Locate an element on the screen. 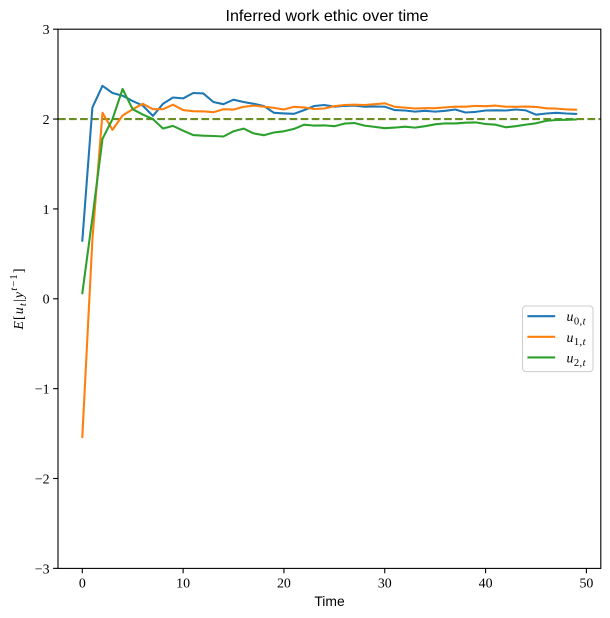  svg-text: Inferred work ethic over time is located at coordinates (326, 16).